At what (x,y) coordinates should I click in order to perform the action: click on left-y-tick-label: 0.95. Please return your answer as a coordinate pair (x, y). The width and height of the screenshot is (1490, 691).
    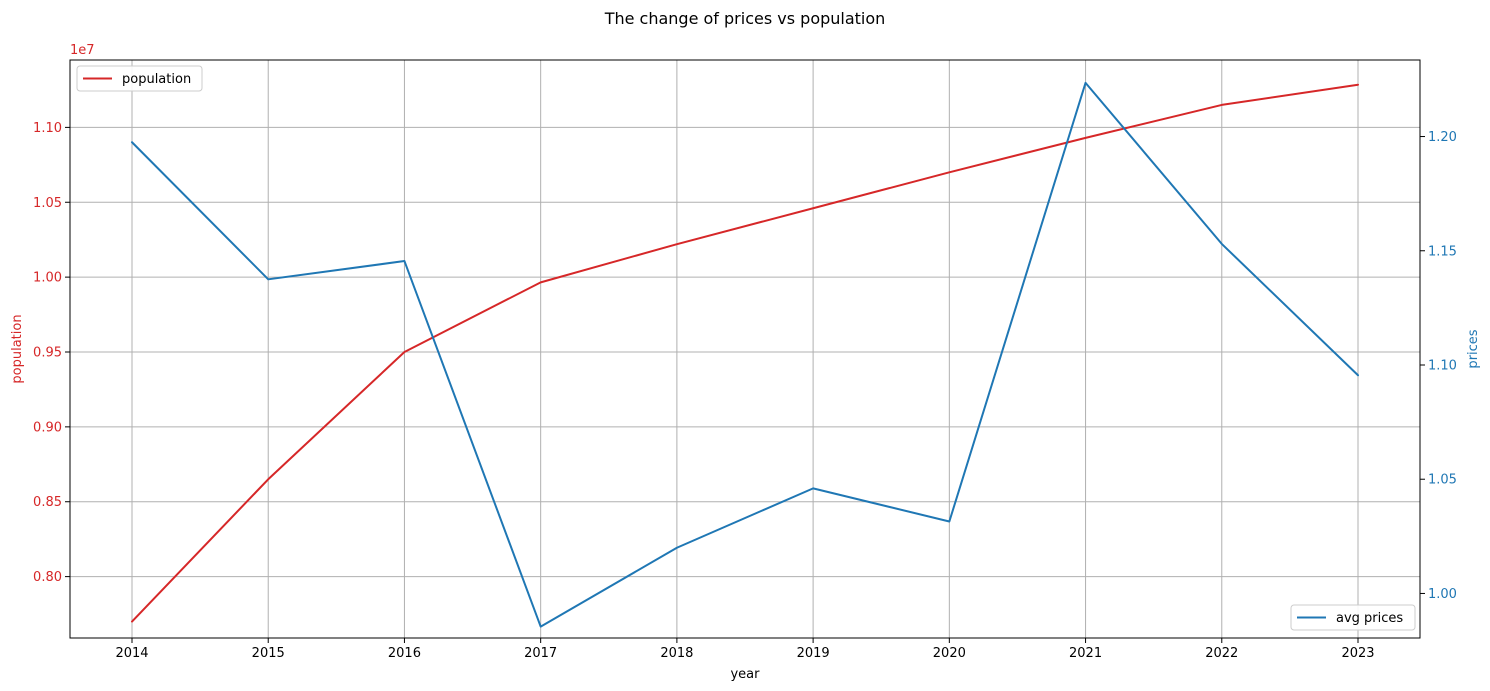
    Looking at the image, I should click on (47, 352).